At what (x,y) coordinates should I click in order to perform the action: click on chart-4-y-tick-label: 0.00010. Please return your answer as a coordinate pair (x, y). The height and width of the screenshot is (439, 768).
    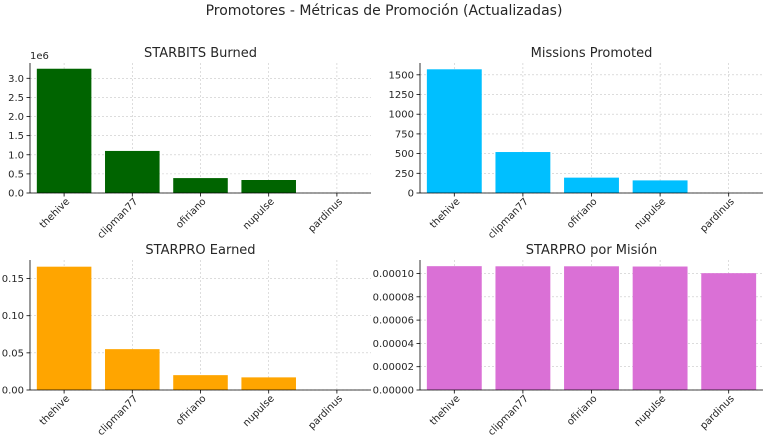
    Looking at the image, I should click on (393, 274).